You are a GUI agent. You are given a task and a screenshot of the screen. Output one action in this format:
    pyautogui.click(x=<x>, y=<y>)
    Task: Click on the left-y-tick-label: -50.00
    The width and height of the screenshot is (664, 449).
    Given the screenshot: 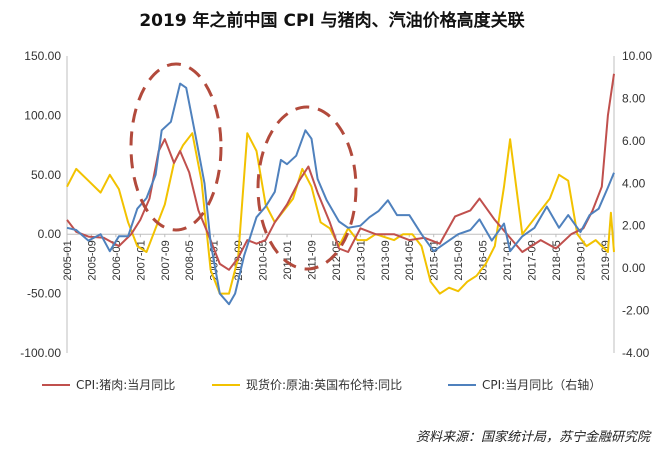 What is the action you would take?
    pyautogui.click(x=44, y=294)
    